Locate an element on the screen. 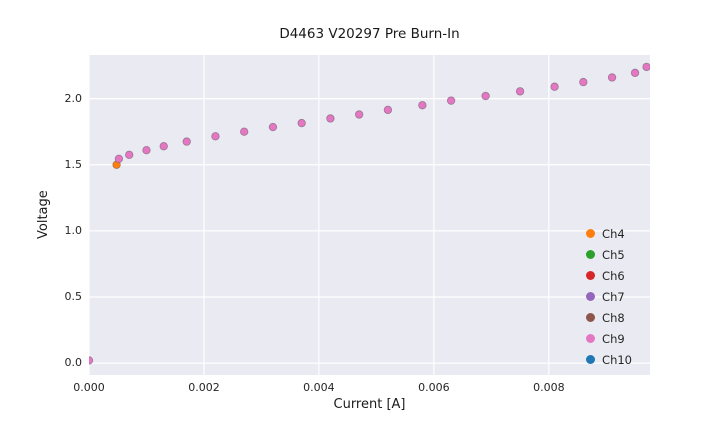 Image resolution: width=720 pixels, height=432 pixels. y-tick-label: 0.0 is located at coordinates (73, 363).